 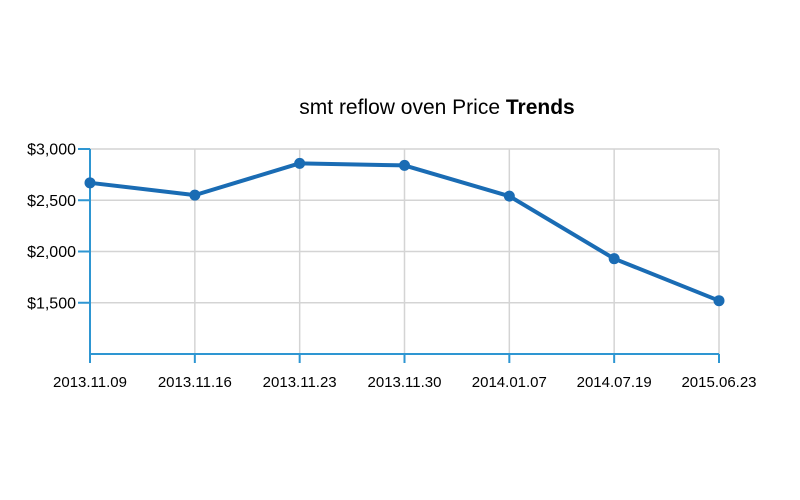 What do you see at coordinates (51, 150) in the screenshot?
I see `y-axis-label: $3,000` at bounding box center [51, 150].